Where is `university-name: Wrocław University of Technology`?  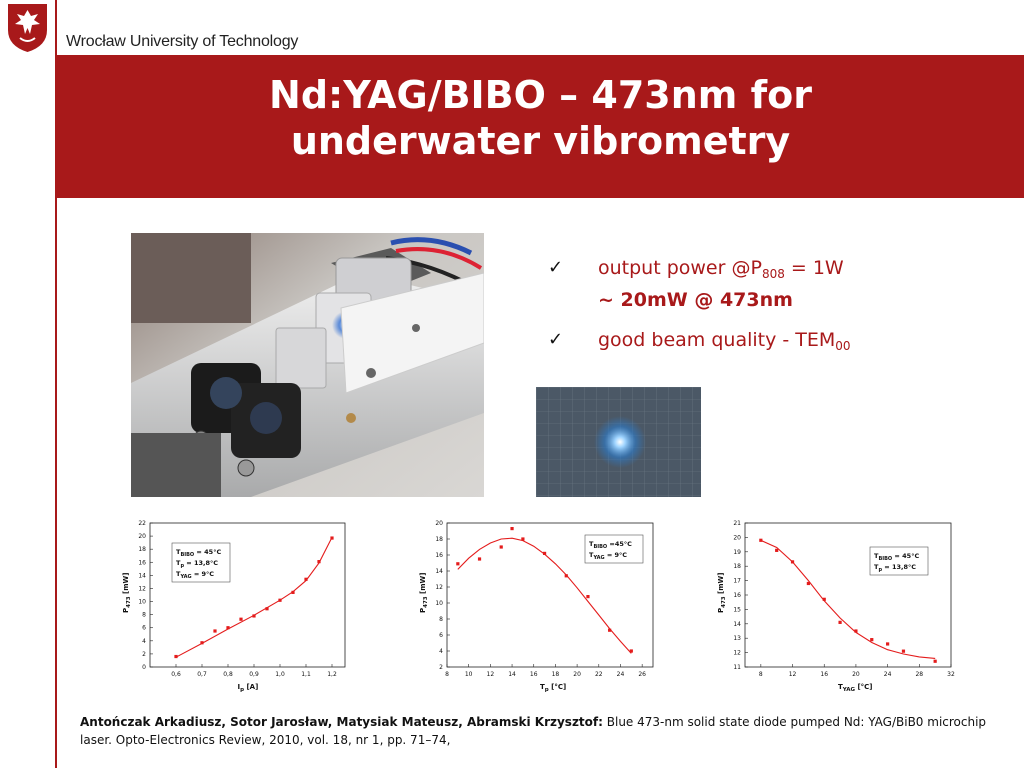
university-name: Wrocław University of Technology is located at coordinates (182, 41).